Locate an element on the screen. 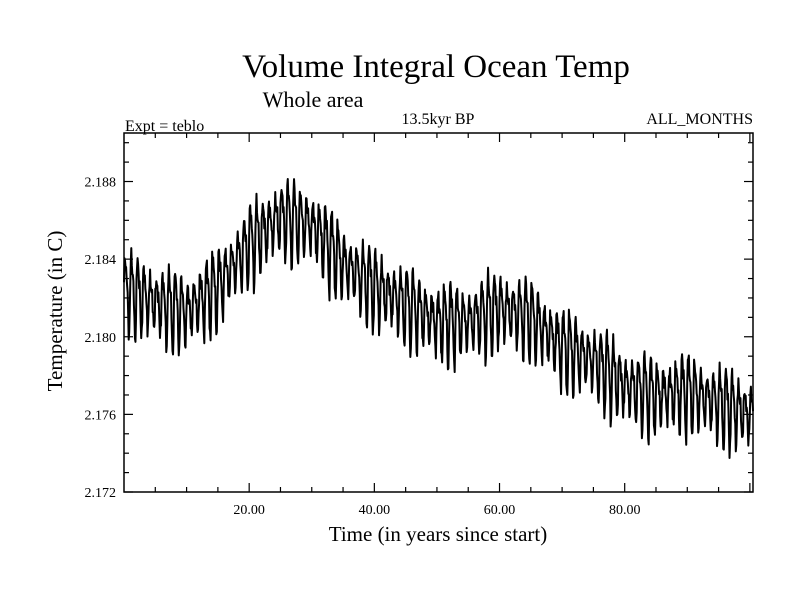 The width and height of the screenshot is (800, 600). x-axis-label: Time (in years since start) is located at coordinates (438, 534).